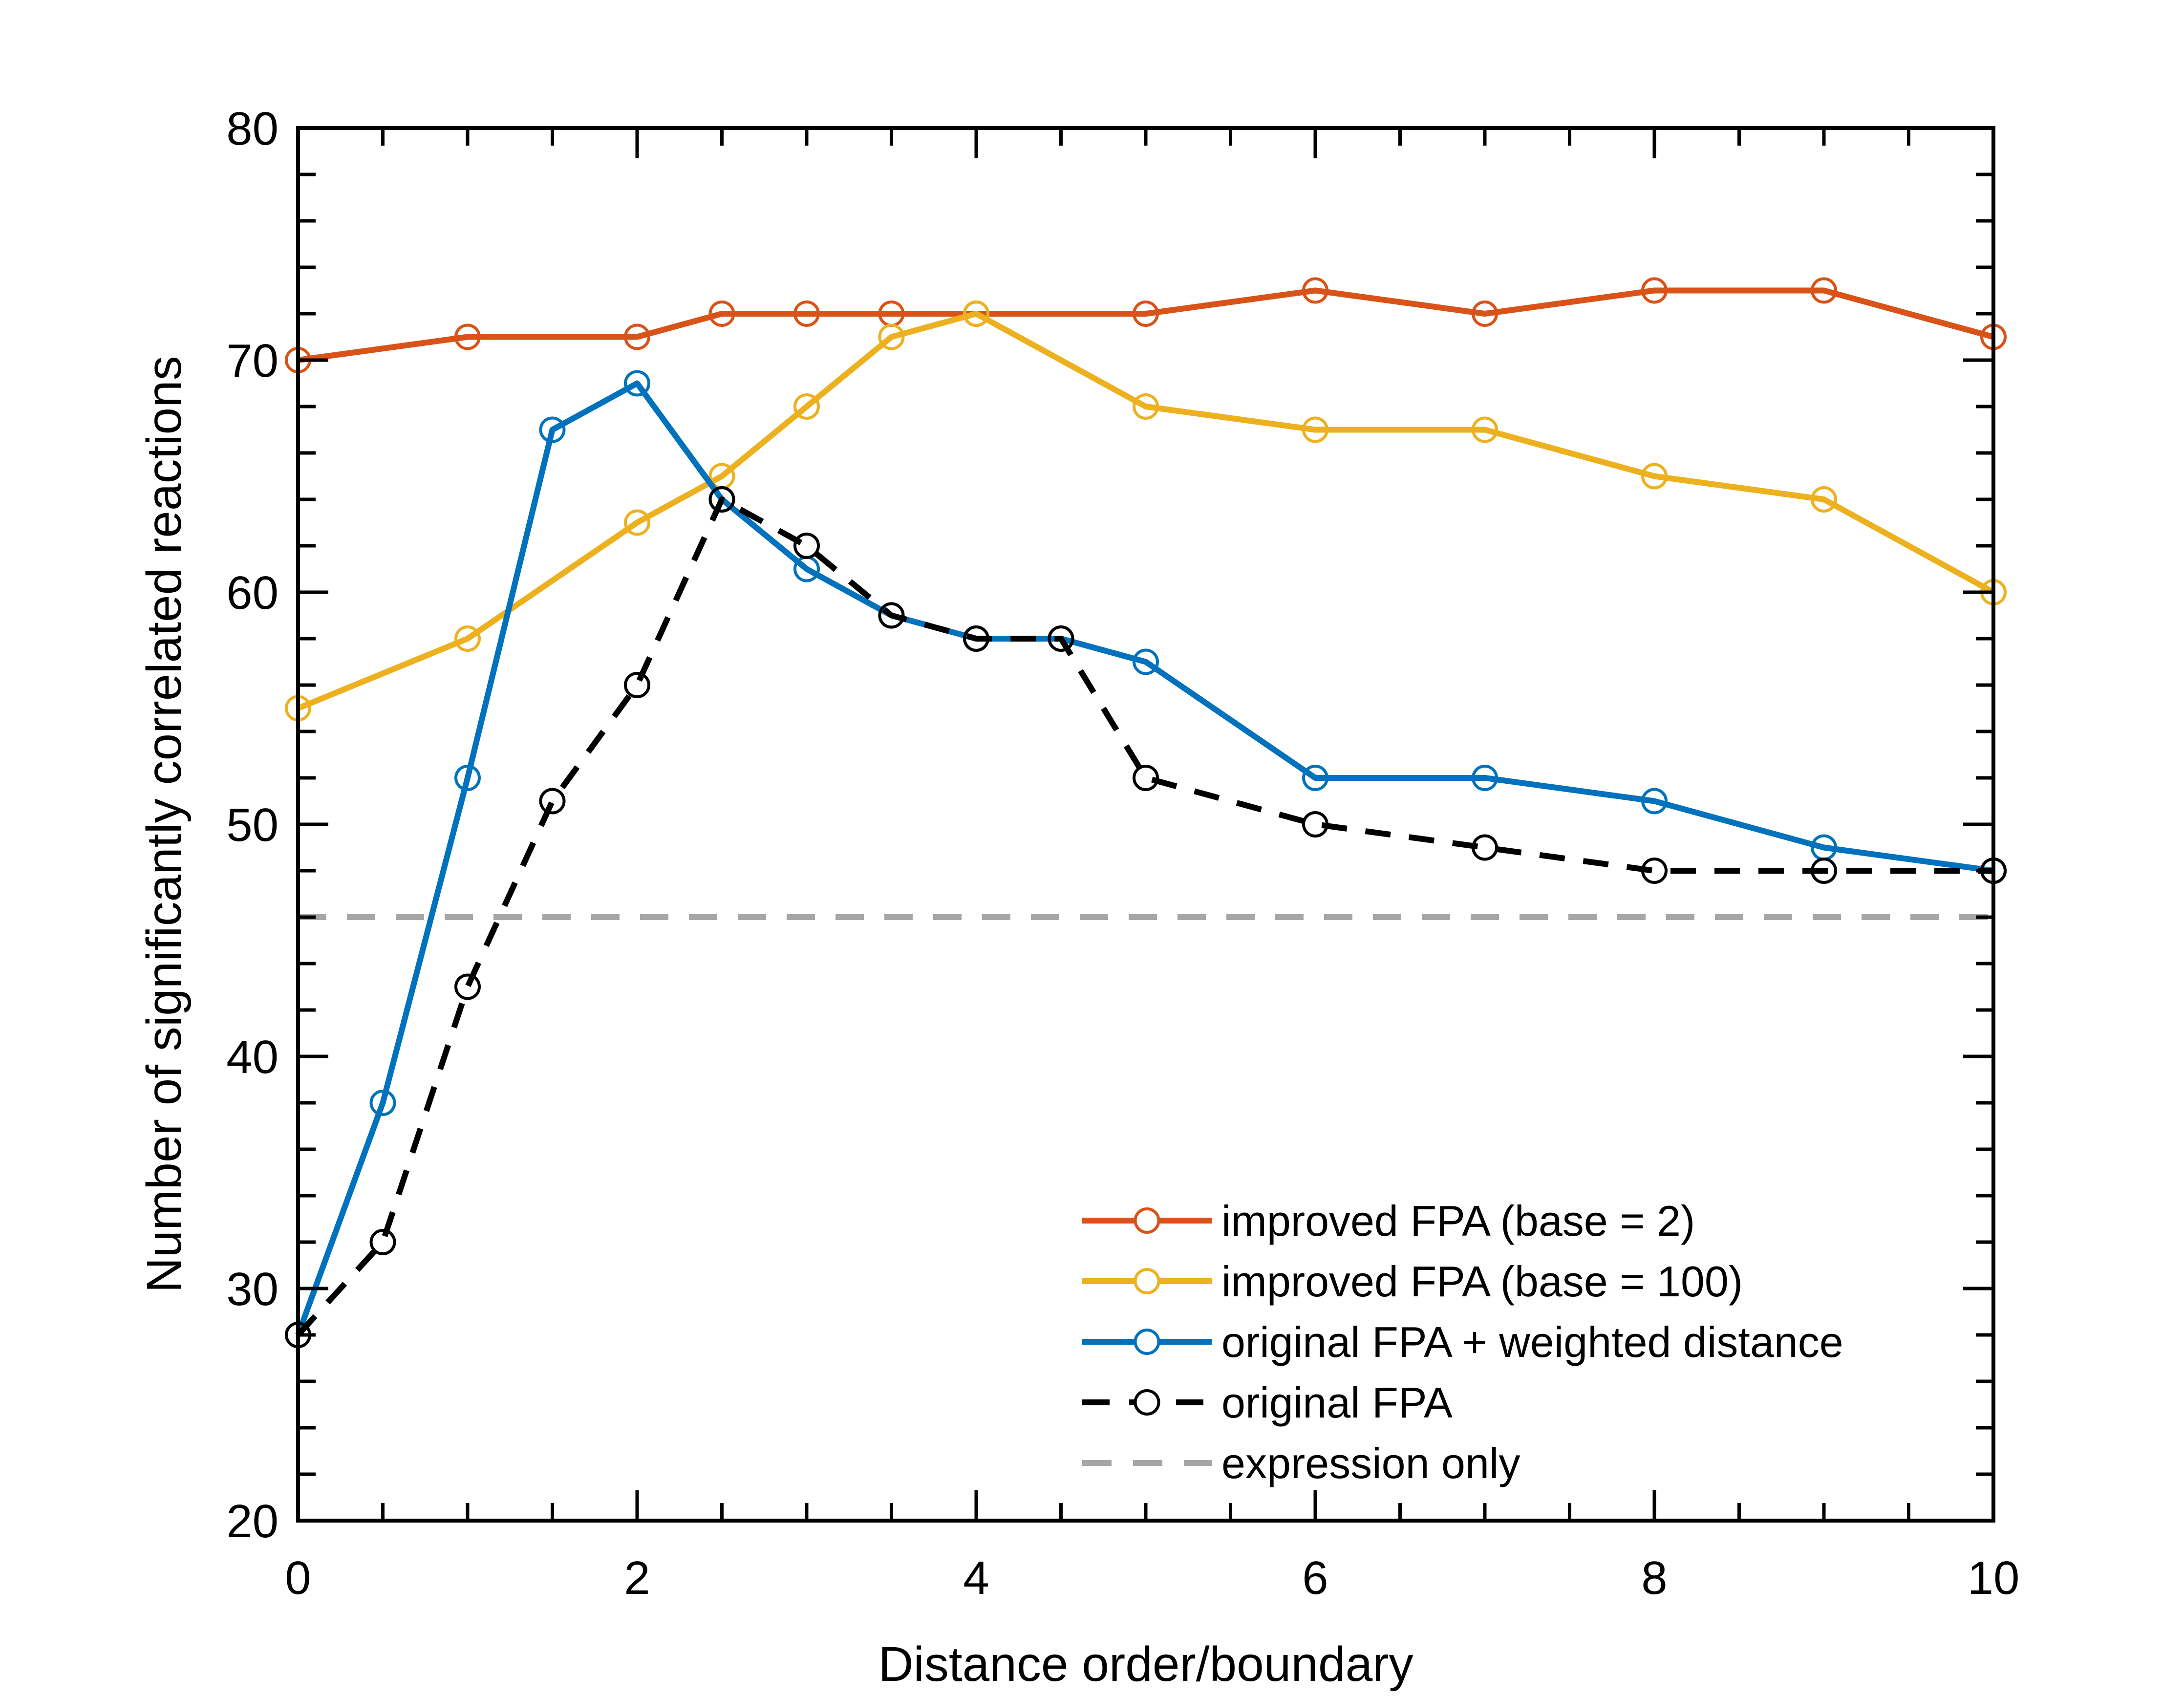 The image size is (2184, 1697). What do you see at coordinates (1145, 1664) in the screenshot?
I see `x-axis-title: Distance order/boundary` at bounding box center [1145, 1664].